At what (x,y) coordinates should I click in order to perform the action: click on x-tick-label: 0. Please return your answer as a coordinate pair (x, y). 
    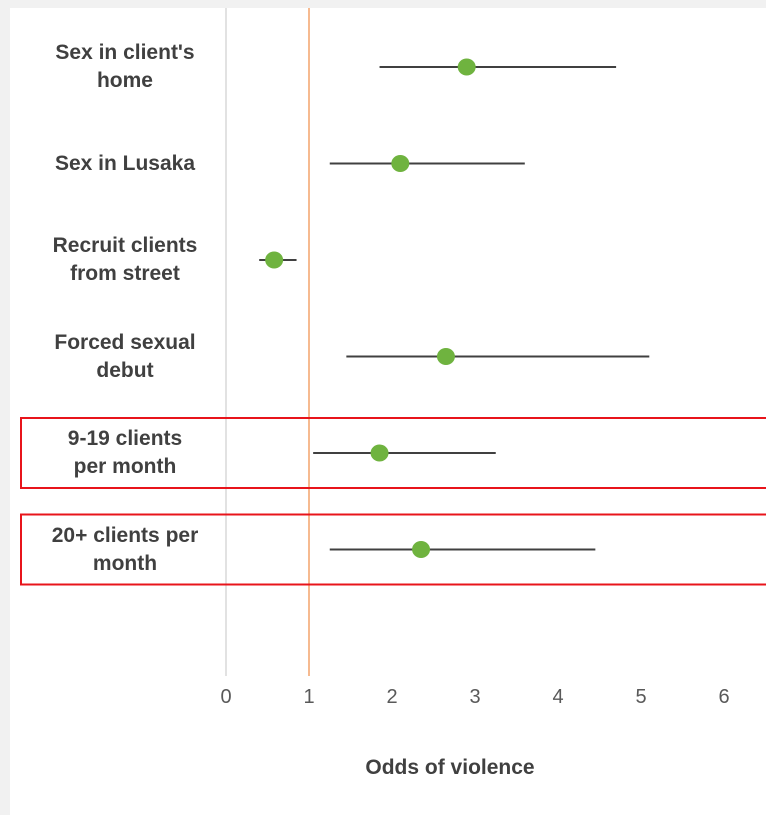
    Looking at the image, I should click on (226, 697).